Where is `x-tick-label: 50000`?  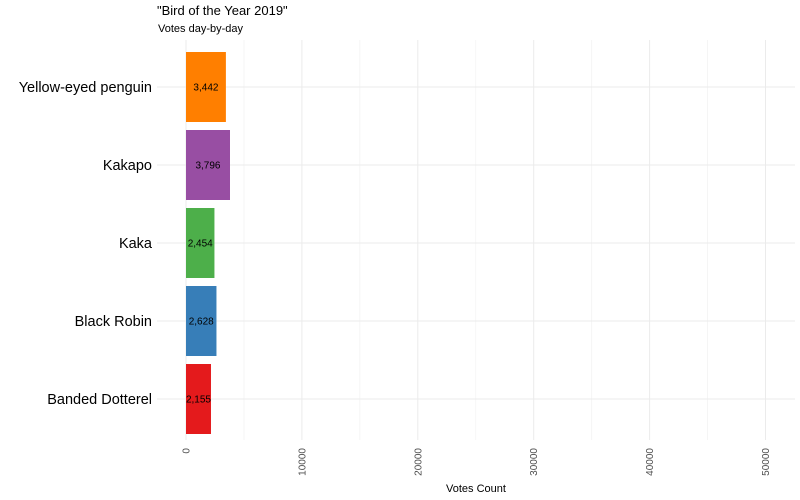 x-tick-label: 50000 is located at coordinates (766, 462).